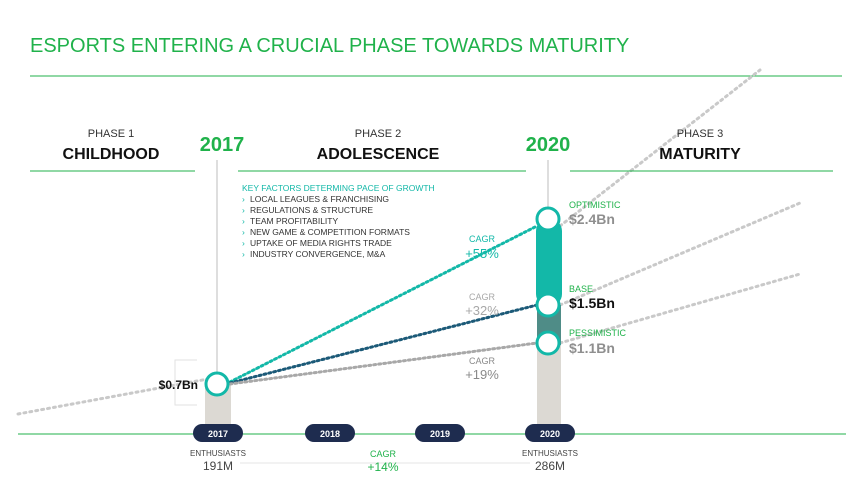 Image resolution: width=866 pixels, height=498 pixels. Describe the element at coordinates (700, 134) in the screenshot. I see `phase-3-label: PHASE 3` at that location.